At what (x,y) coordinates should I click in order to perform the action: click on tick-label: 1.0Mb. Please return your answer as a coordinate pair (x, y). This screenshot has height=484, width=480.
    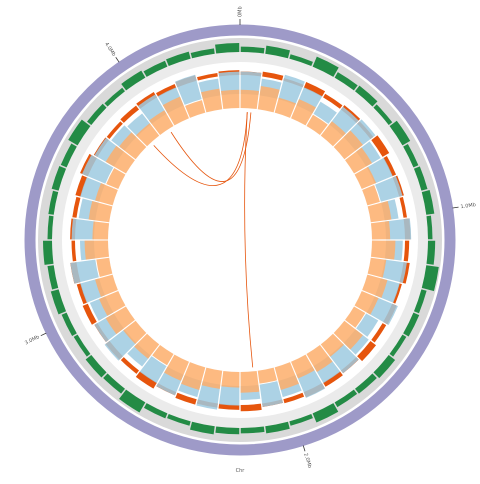
    Looking at the image, I should click on (468, 206).